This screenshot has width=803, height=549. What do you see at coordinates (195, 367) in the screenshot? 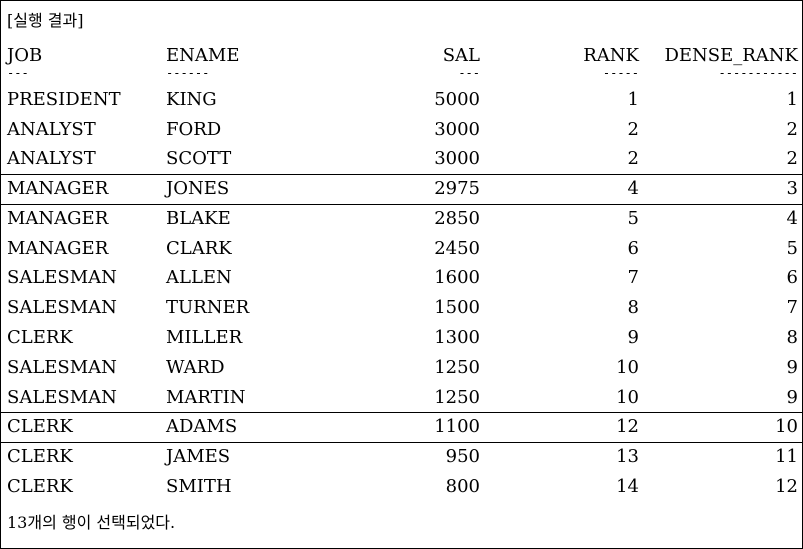
I see `cell-ename: WARD` at bounding box center [195, 367].